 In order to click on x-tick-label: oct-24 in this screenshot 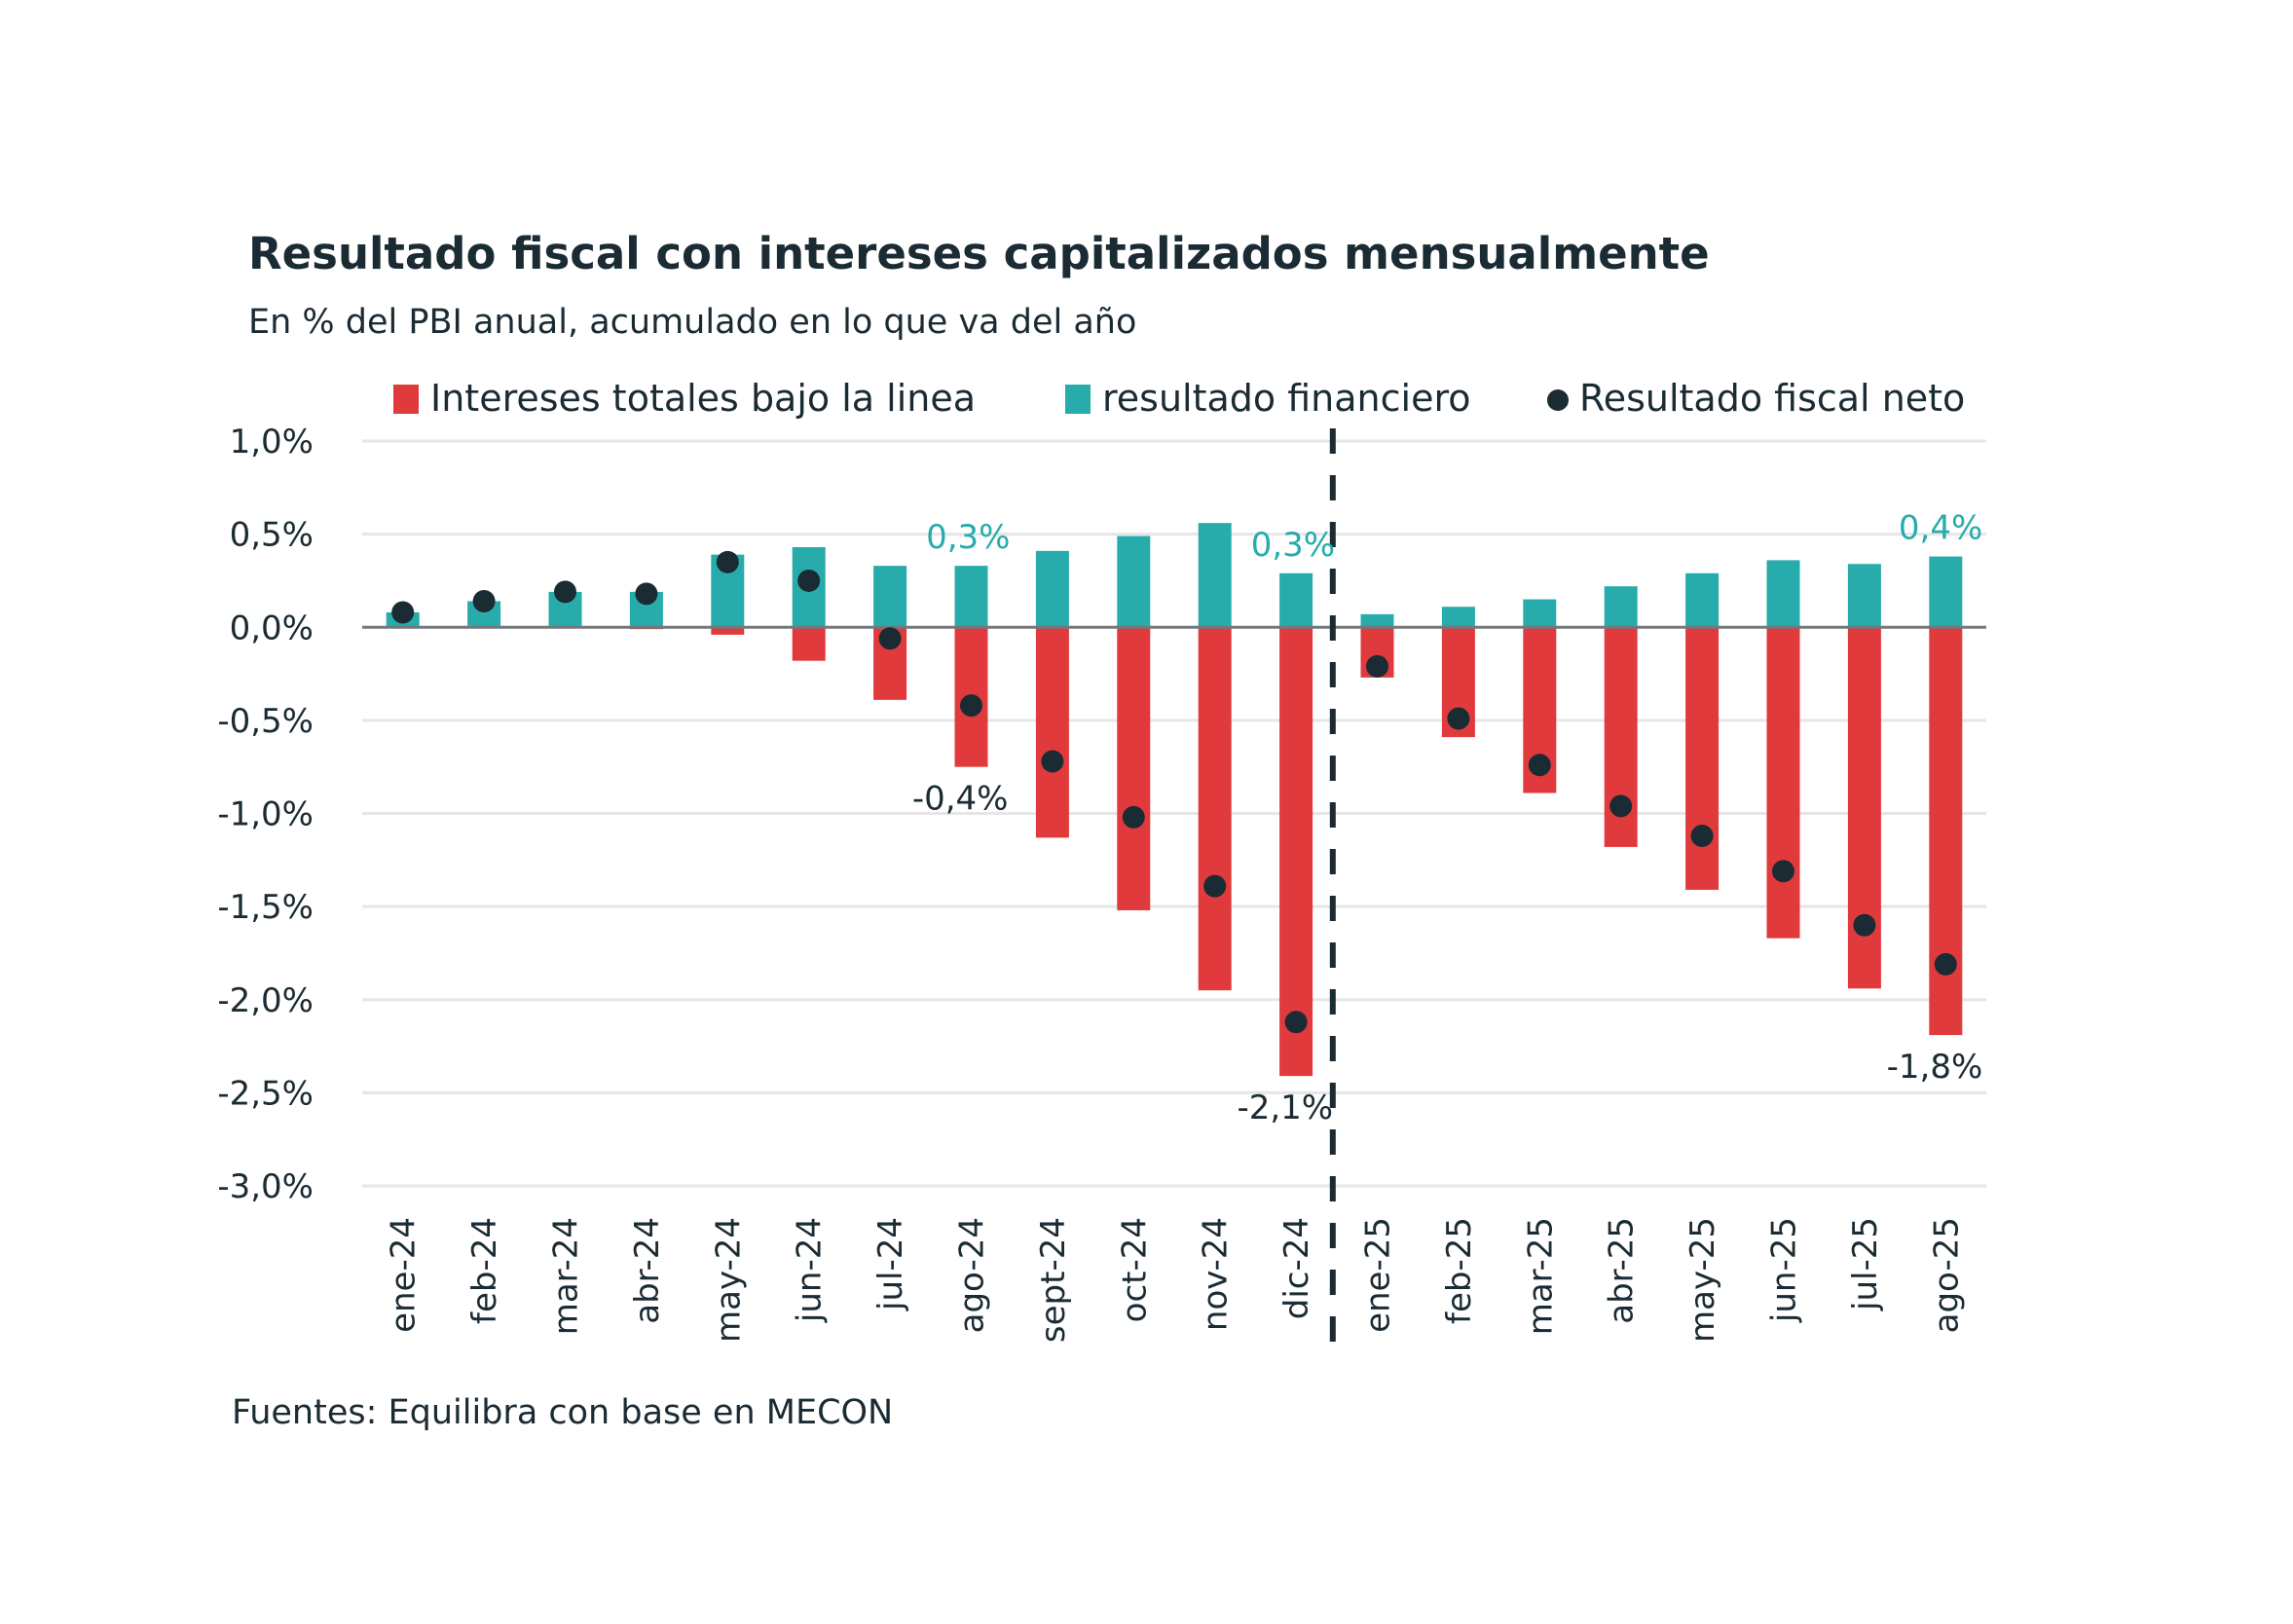, I will do `click(1134, 1269)`.